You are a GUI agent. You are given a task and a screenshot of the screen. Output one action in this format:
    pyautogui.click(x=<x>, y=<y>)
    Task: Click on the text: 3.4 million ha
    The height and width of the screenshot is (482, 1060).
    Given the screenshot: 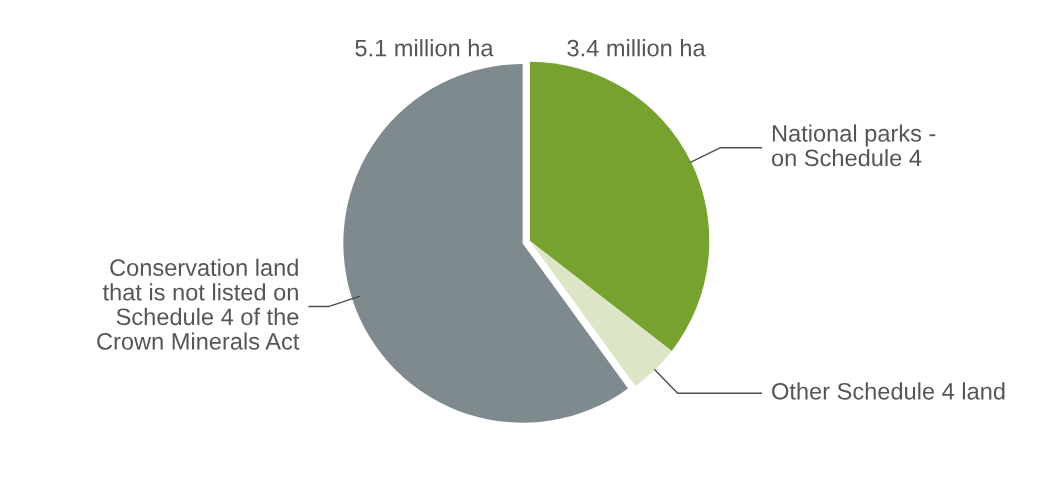 What is the action you would take?
    pyautogui.click(x=636, y=48)
    